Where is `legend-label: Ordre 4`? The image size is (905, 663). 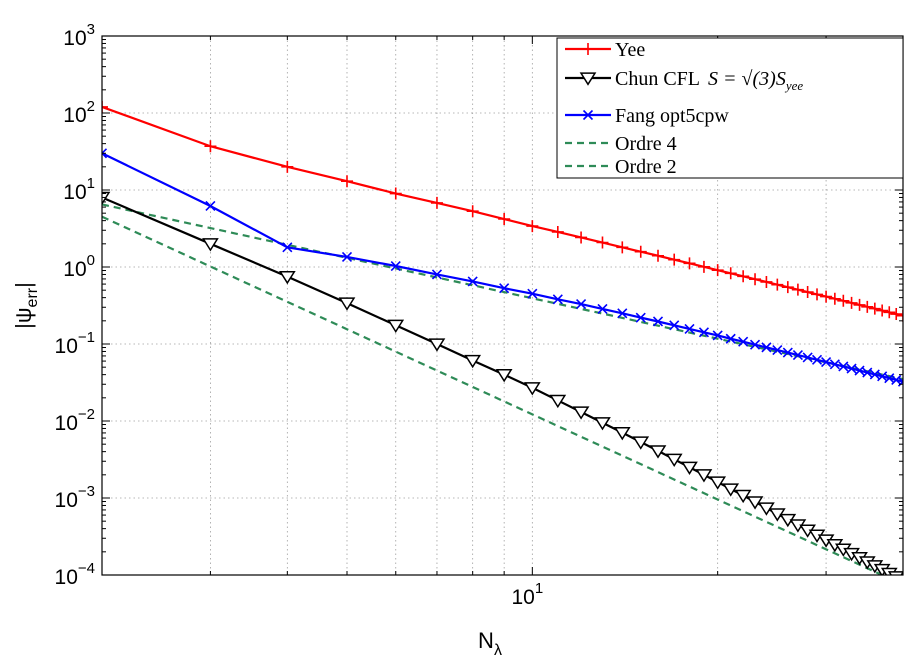
legend-label: Ordre 4 is located at coordinates (646, 144).